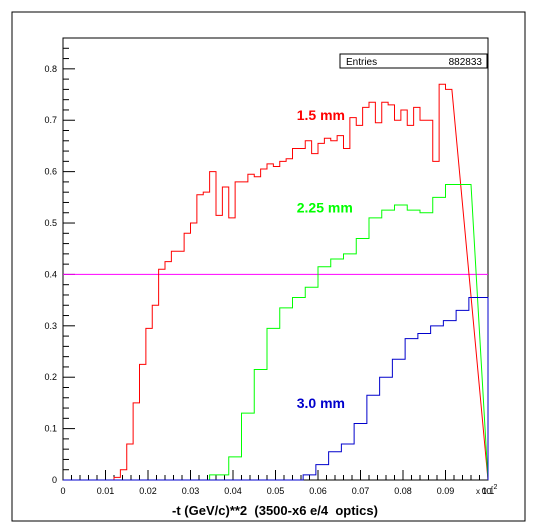 This screenshot has height=531, width=536. I want to click on x-tick-label: 0.06, so click(318, 491).